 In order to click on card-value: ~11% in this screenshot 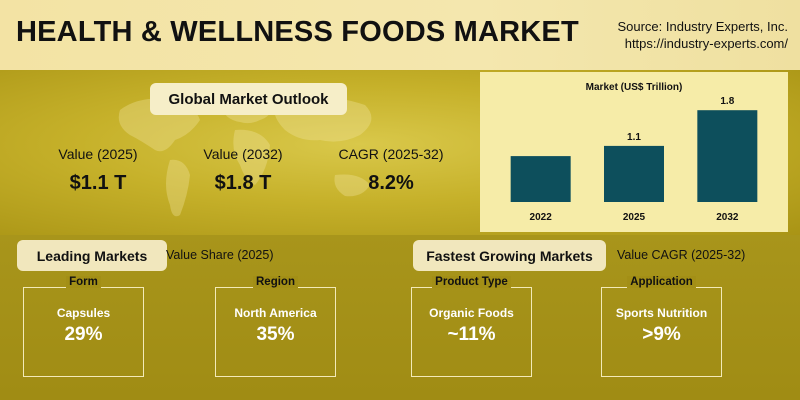, I will do `click(471, 334)`.